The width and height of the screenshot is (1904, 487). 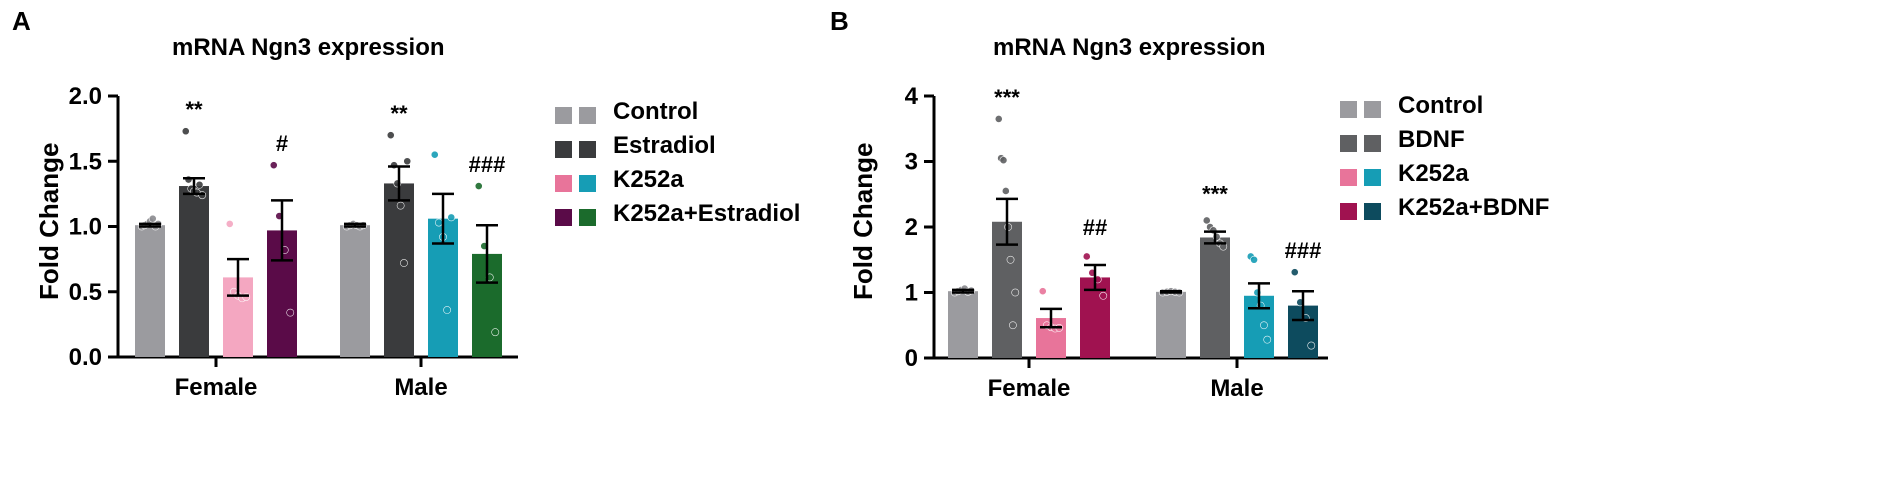 I want to click on y-tick-label: 4, so click(x=912, y=96).